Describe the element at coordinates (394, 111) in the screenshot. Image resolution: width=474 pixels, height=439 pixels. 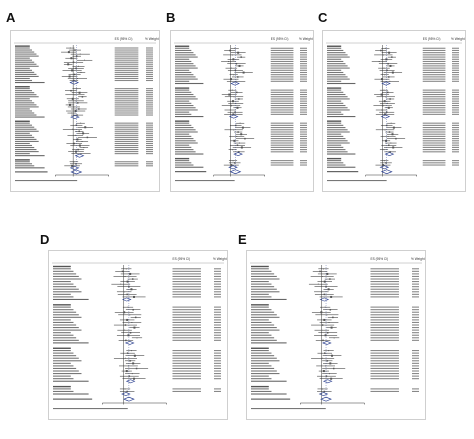
I see `forest-plot-c: ES (95% CI) % Weight` at that location.